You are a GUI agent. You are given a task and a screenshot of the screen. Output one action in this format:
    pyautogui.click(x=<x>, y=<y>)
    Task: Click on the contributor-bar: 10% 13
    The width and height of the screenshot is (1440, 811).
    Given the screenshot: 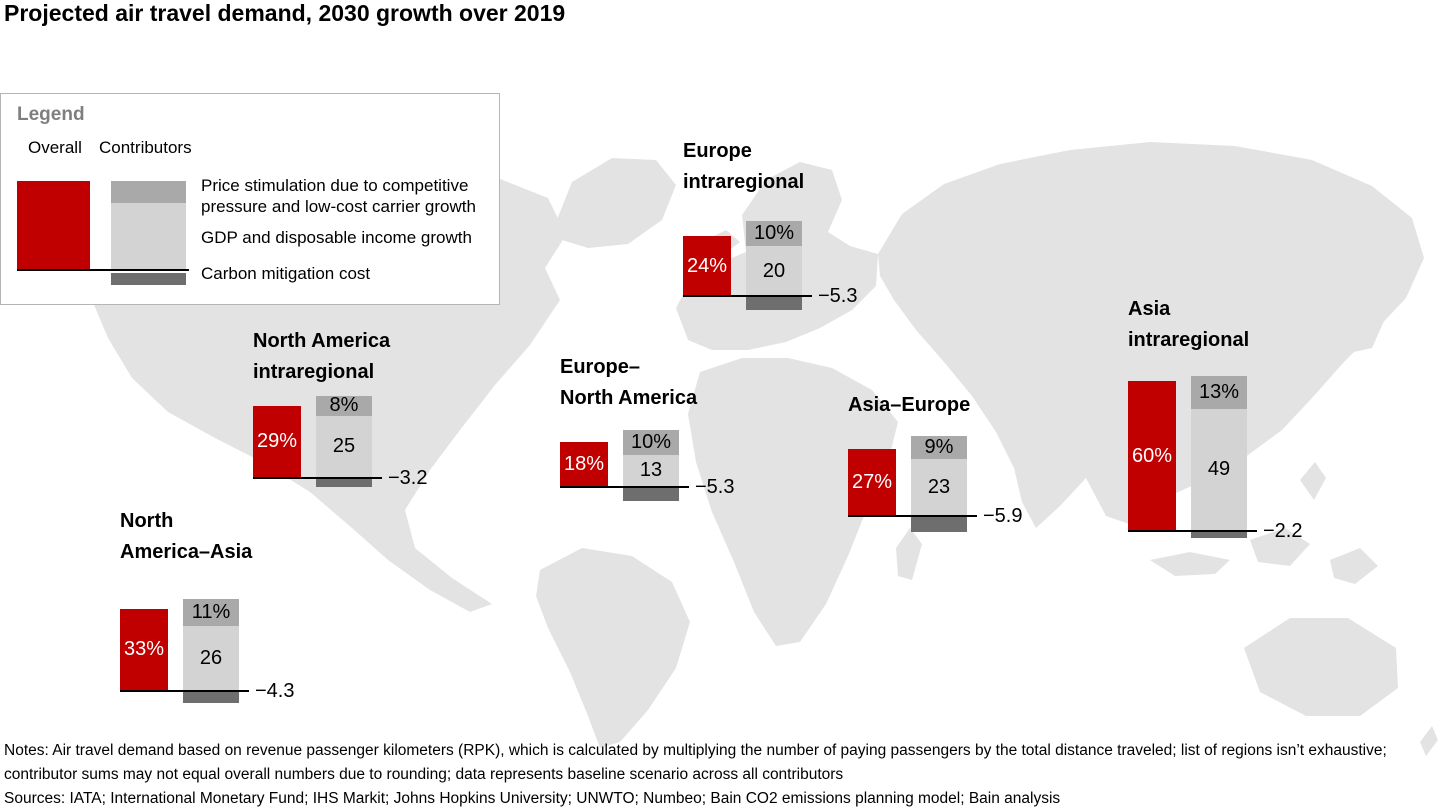 What is the action you would take?
    pyautogui.click(x=651, y=458)
    